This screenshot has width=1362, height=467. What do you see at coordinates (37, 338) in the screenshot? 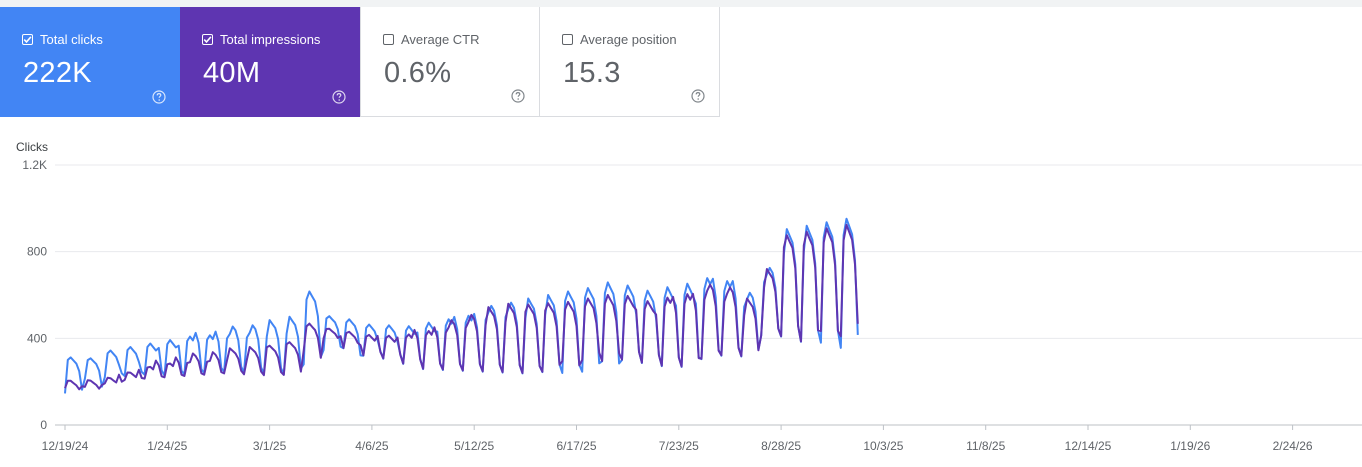
I see `y-tick-label: 400` at bounding box center [37, 338].